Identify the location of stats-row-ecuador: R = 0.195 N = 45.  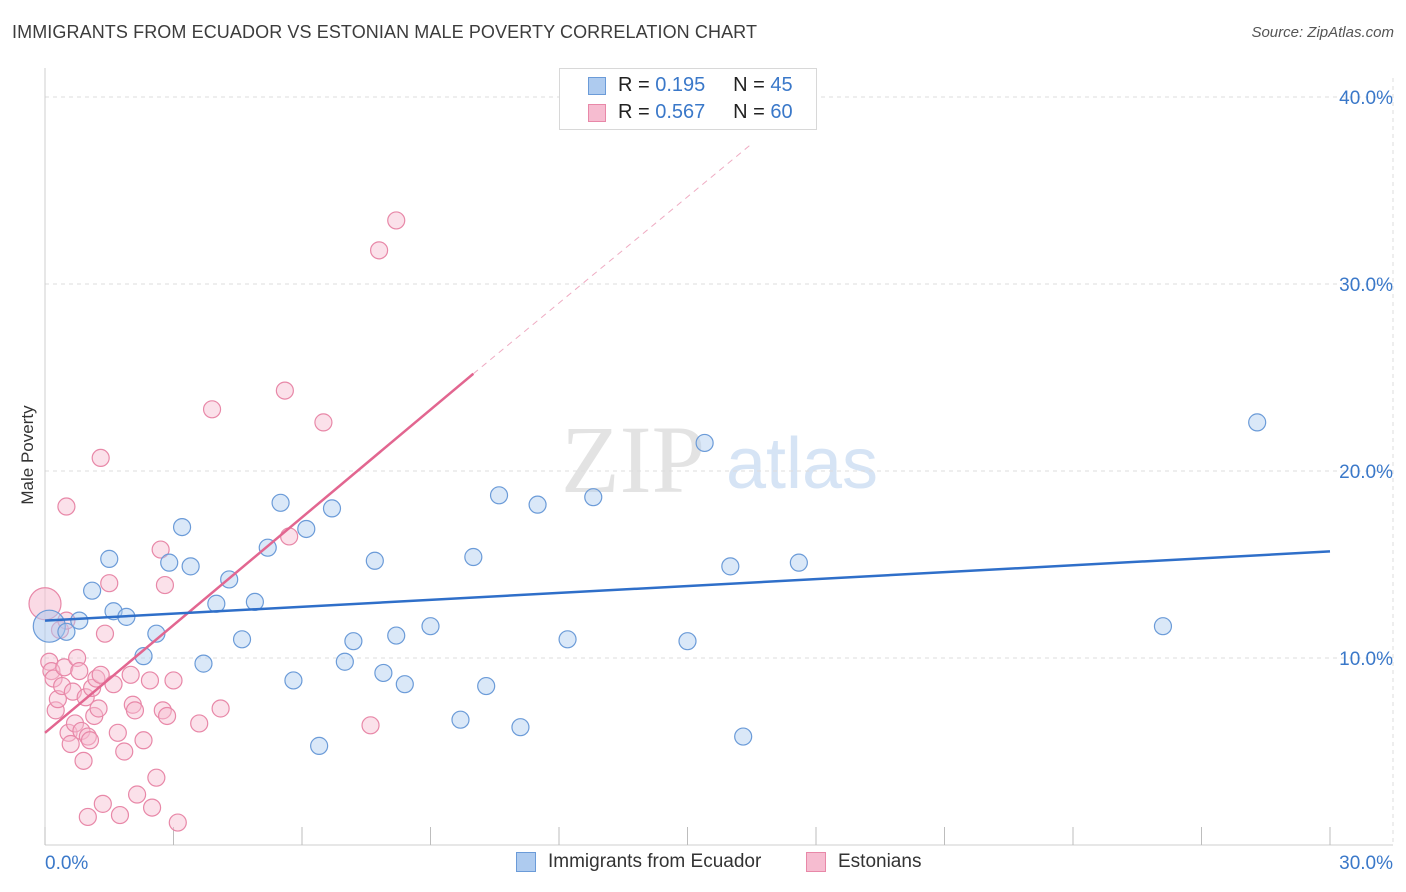
(688, 86).